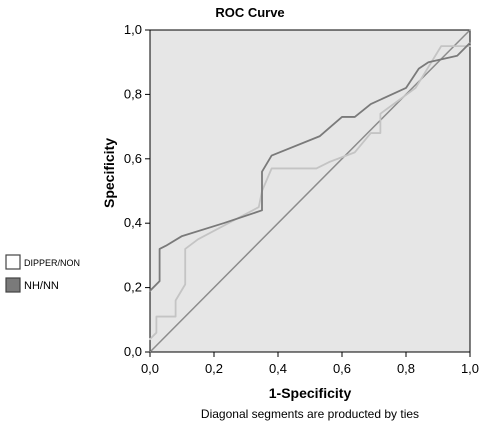 The image size is (500, 444). Describe the element at coordinates (310, 414) in the screenshot. I see `chart-footnote: Diagonal segments are producted by ties` at that location.